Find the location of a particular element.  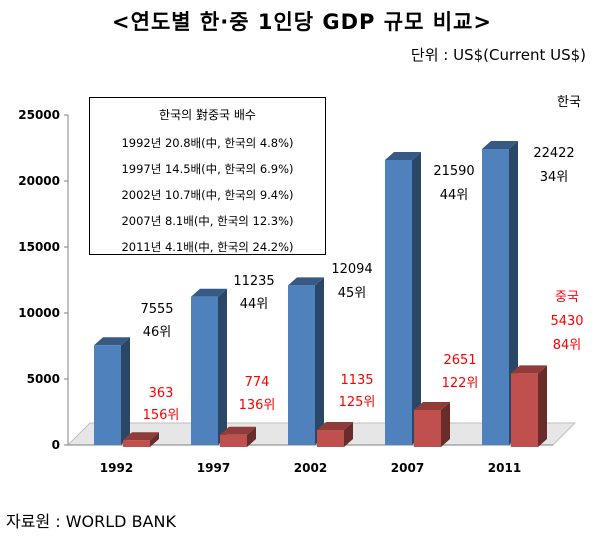

source-label: 자료원 : WORLD BANK is located at coordinates (91, 521).